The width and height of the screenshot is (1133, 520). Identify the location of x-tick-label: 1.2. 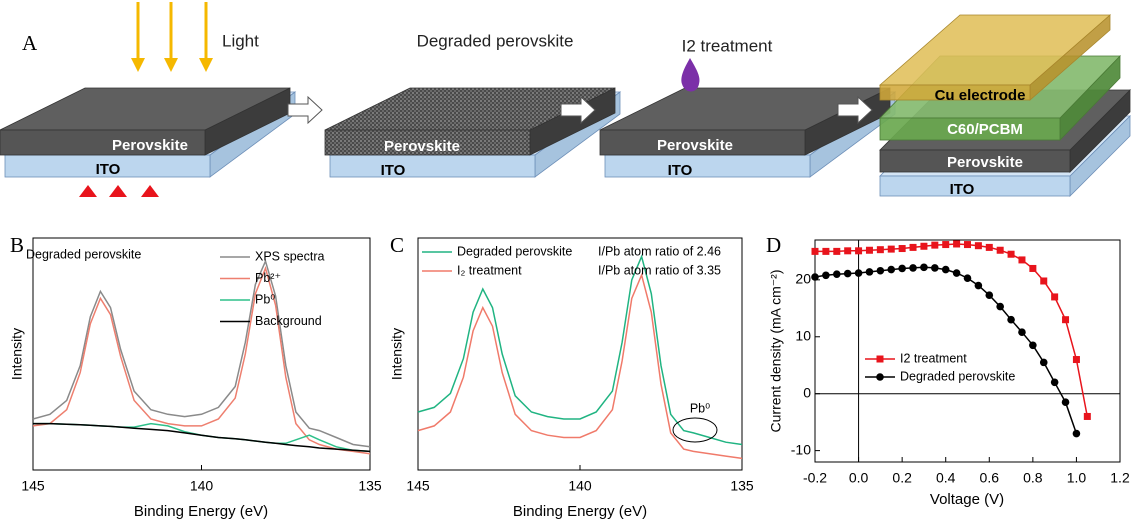
(1120, 478).